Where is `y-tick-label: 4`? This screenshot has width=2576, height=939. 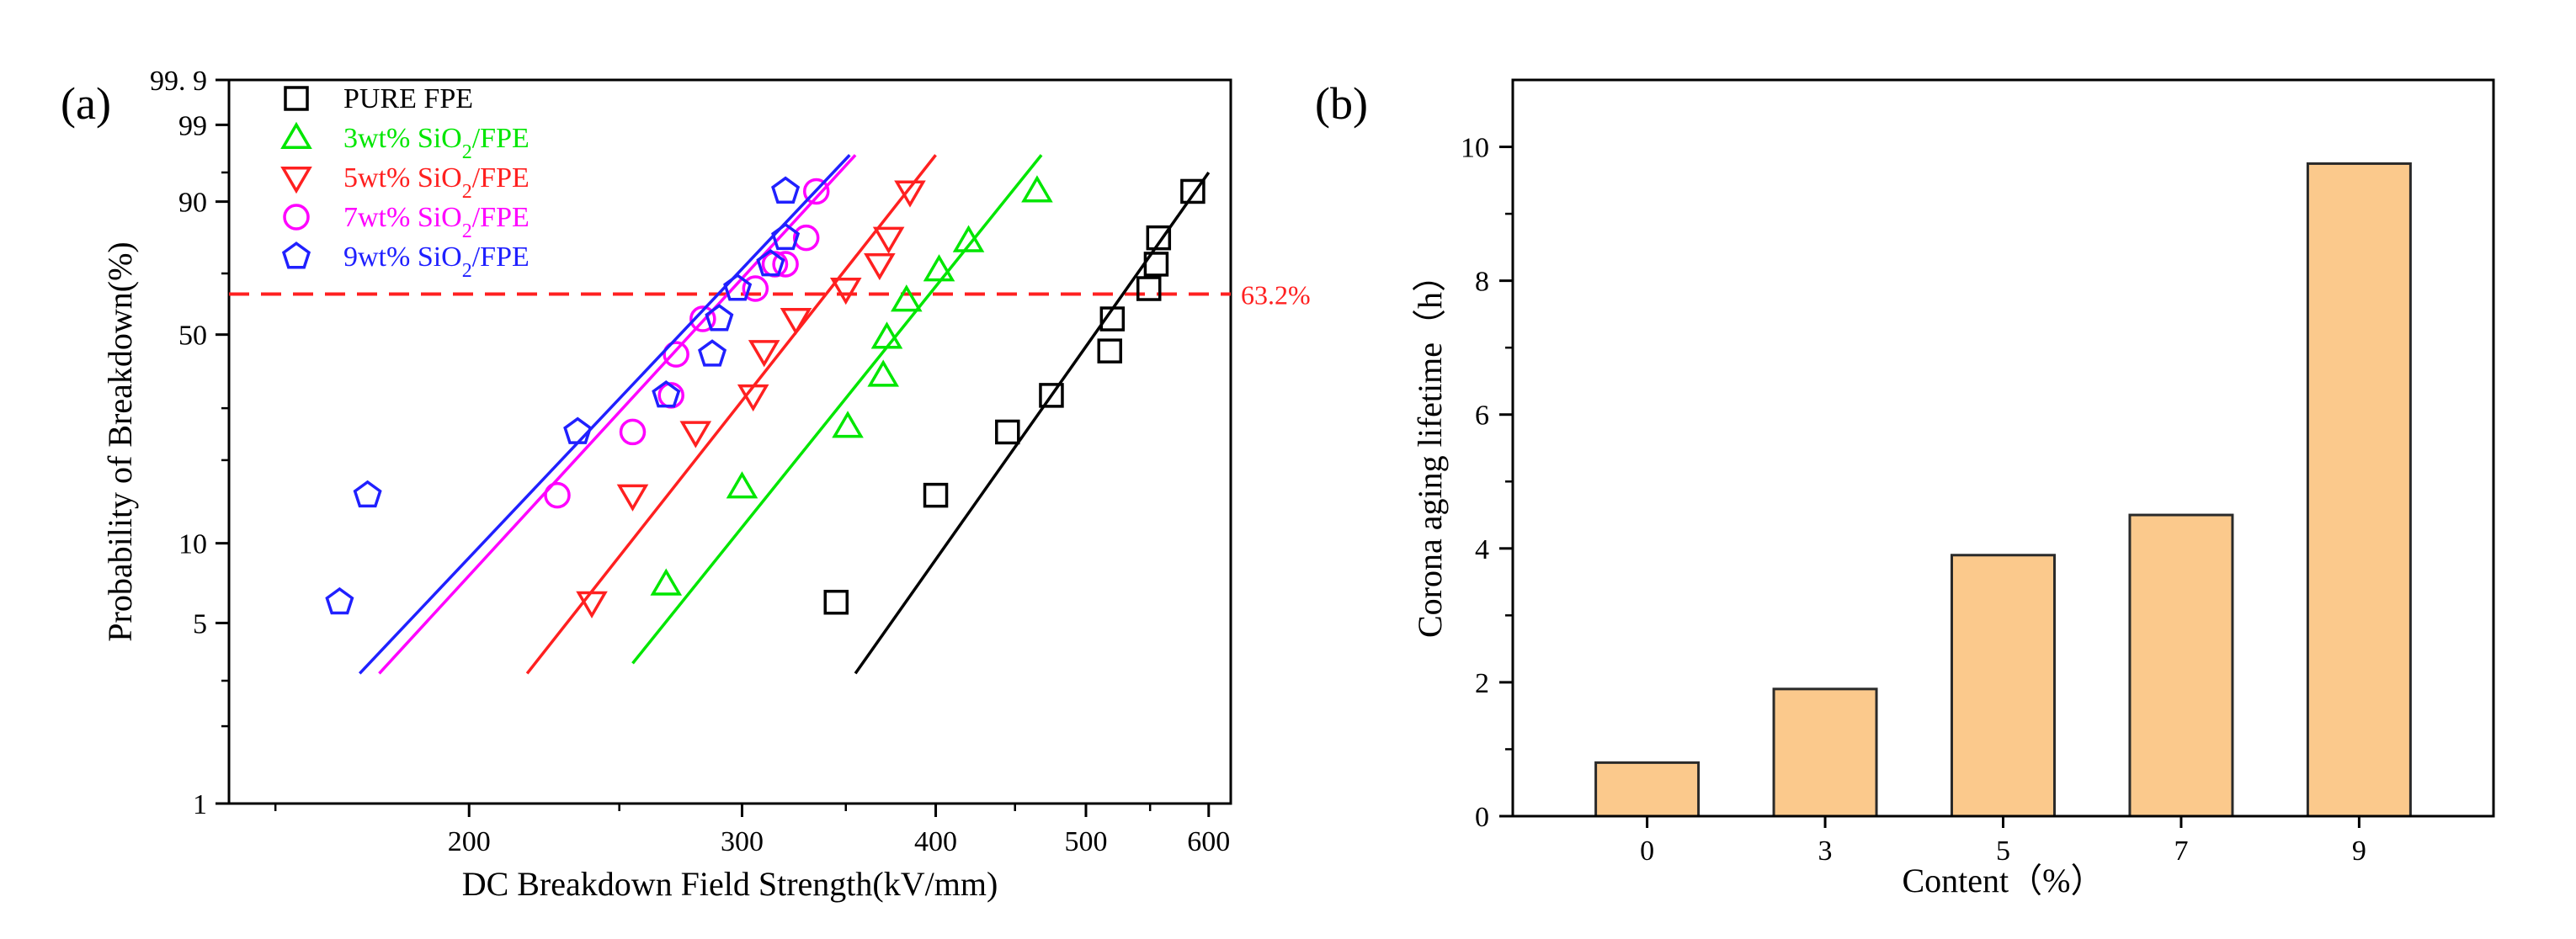 y-tick-label: 4 is located at coordinates (1482, 549).